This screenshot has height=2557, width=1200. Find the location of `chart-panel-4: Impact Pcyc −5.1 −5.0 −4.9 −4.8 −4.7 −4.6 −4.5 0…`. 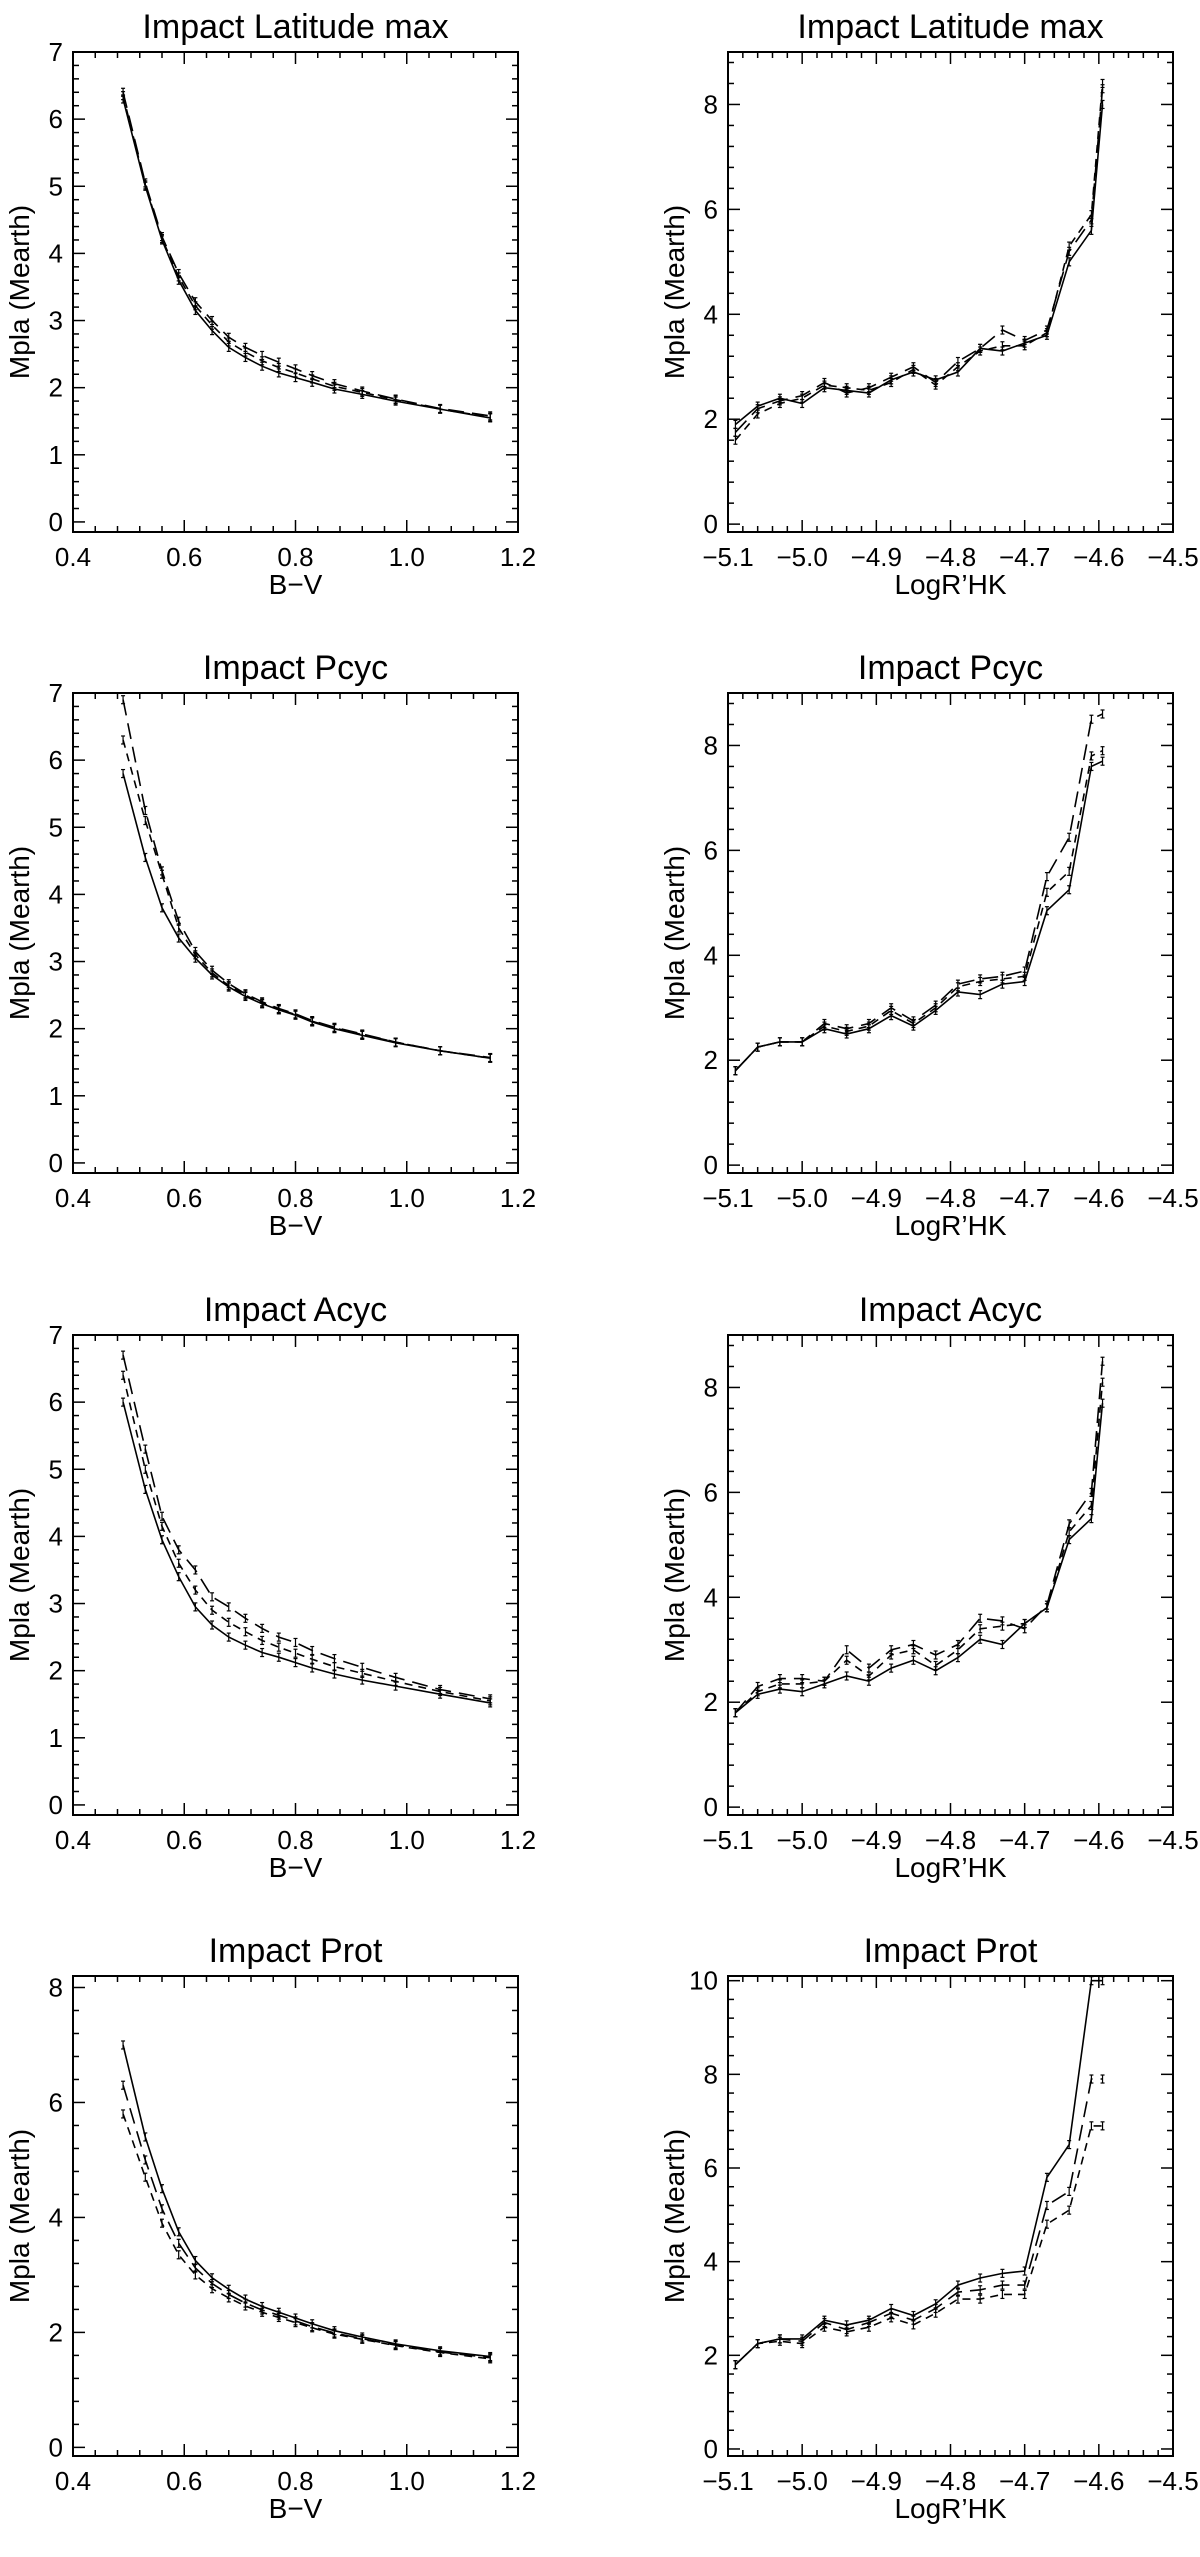

chart-panel-4: Impact Pcyc −5.1 −5.0 −4.9 −4.8 −4.7 −4.6 −4.5 0… is located at coordinates (929, 945).